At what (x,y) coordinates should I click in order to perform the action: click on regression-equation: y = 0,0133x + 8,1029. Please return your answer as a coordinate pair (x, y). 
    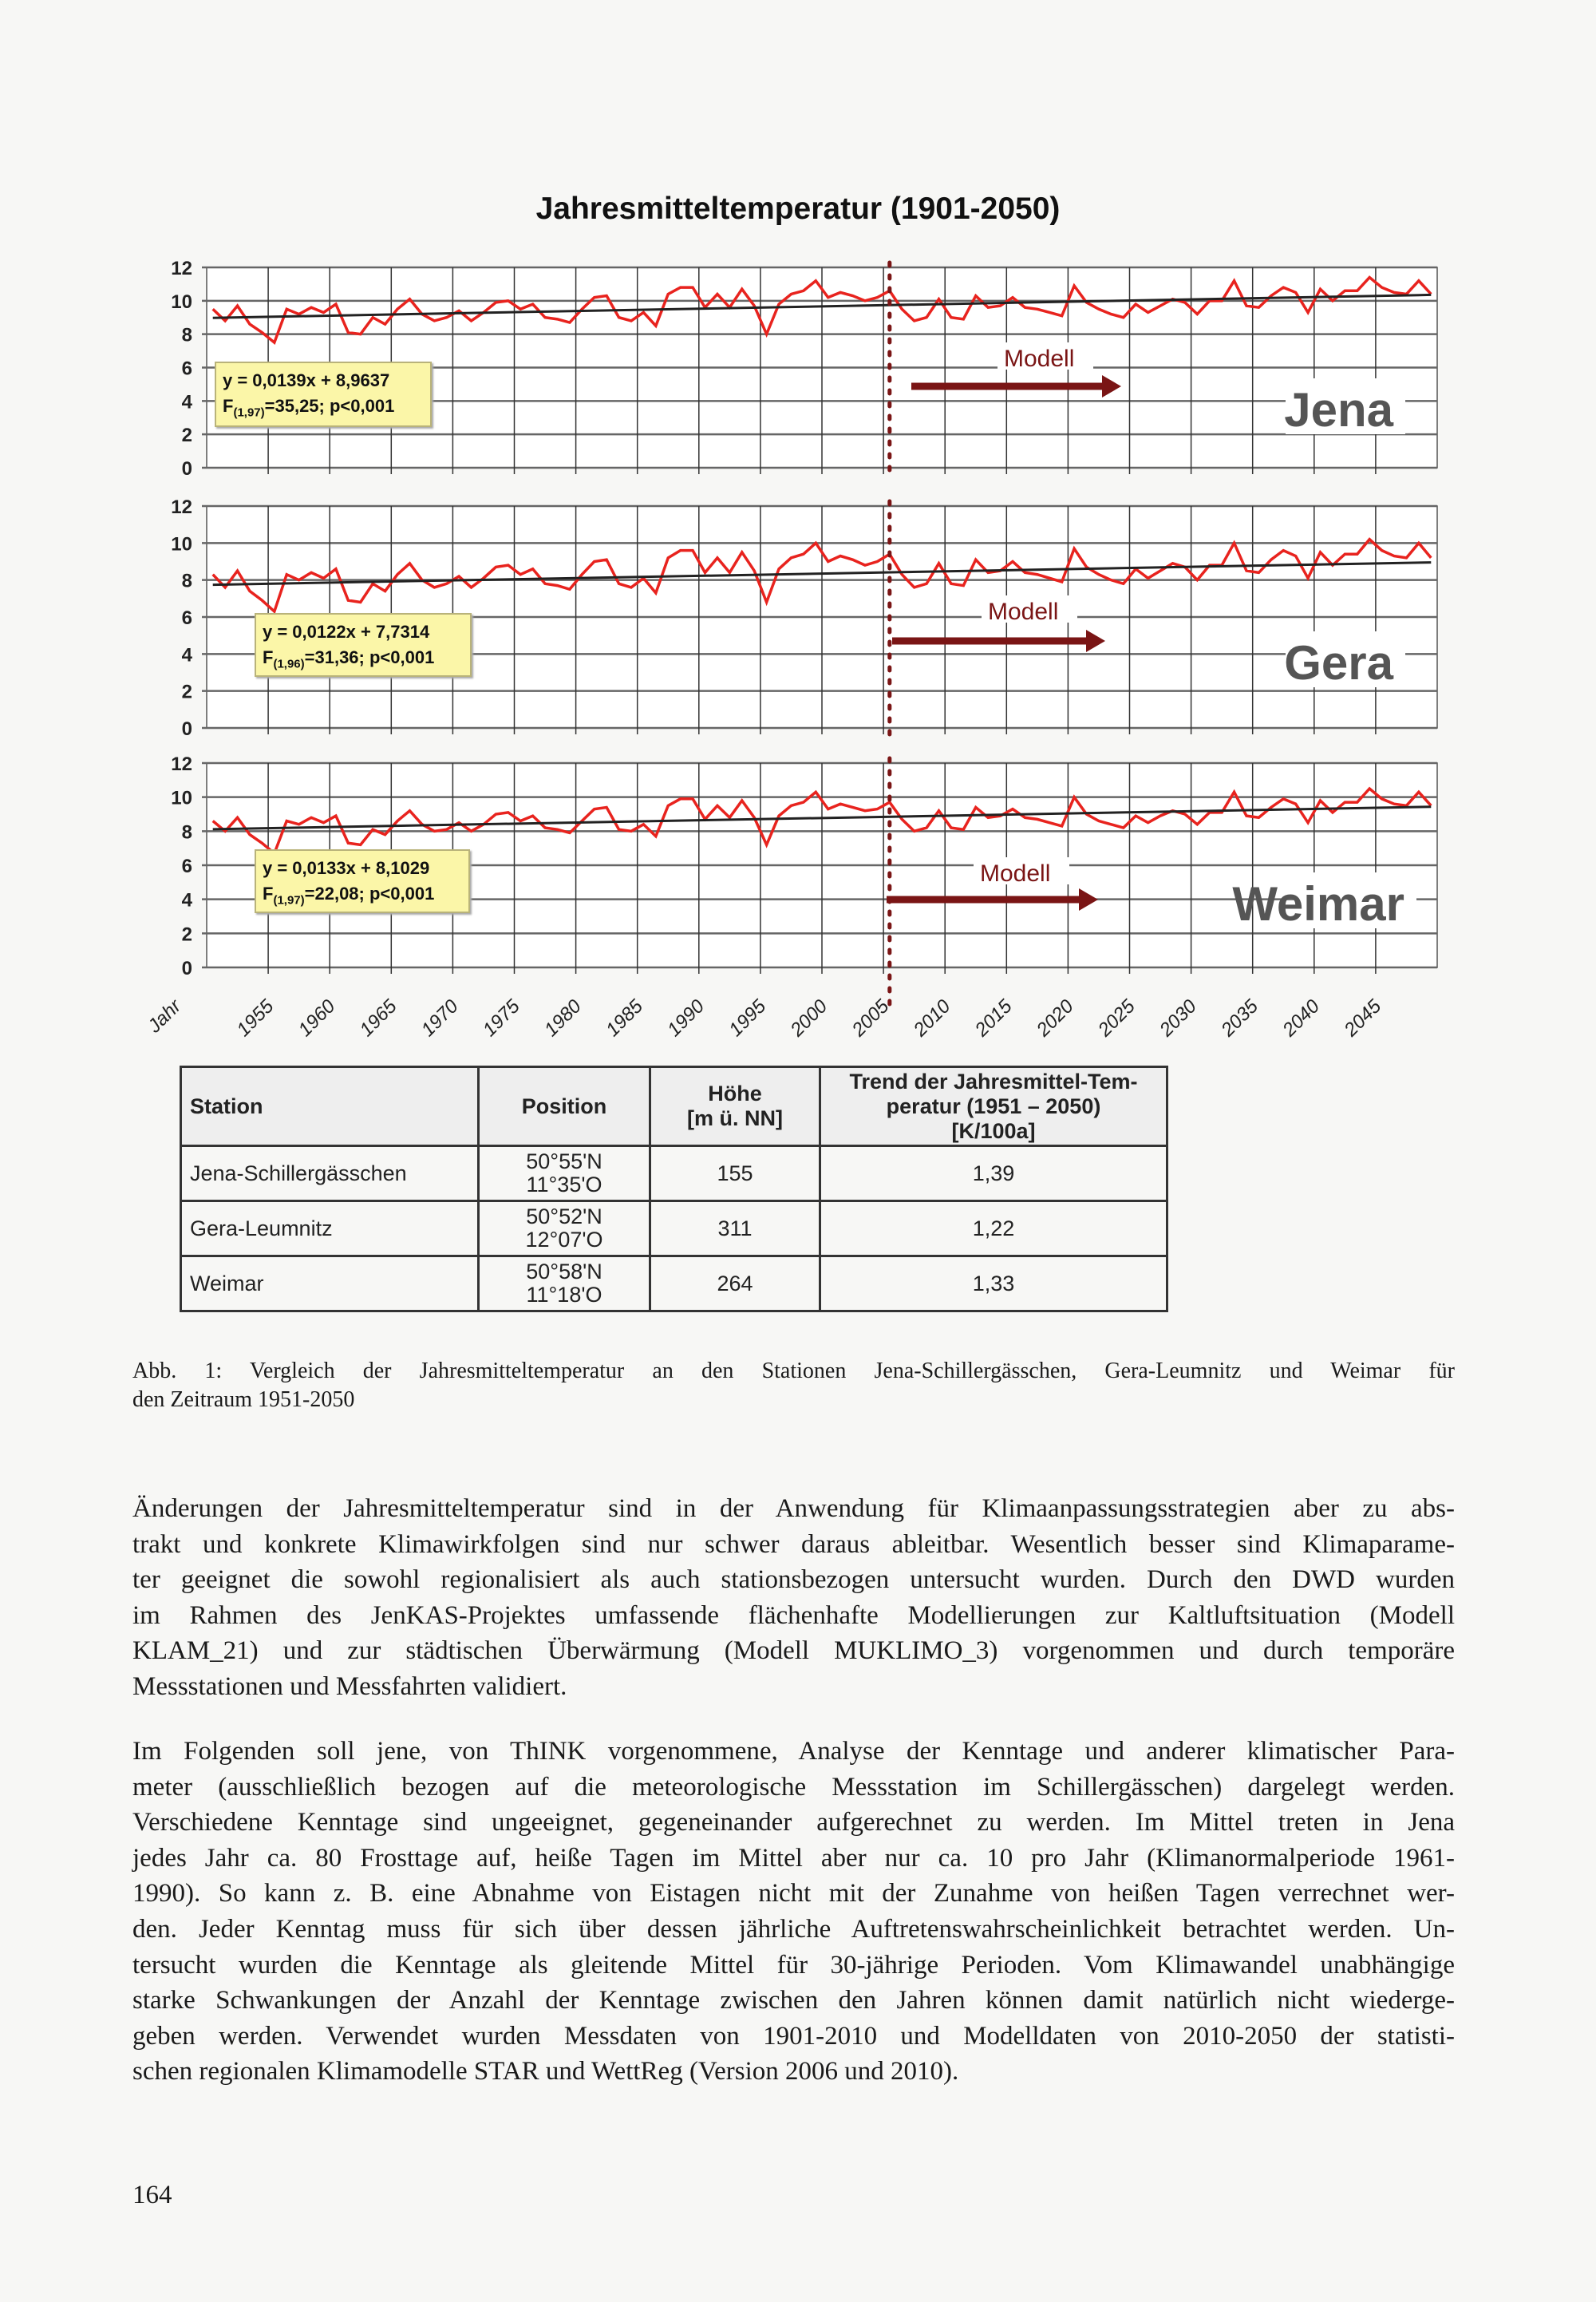
    Looking at the image, I should click on (346, 868).